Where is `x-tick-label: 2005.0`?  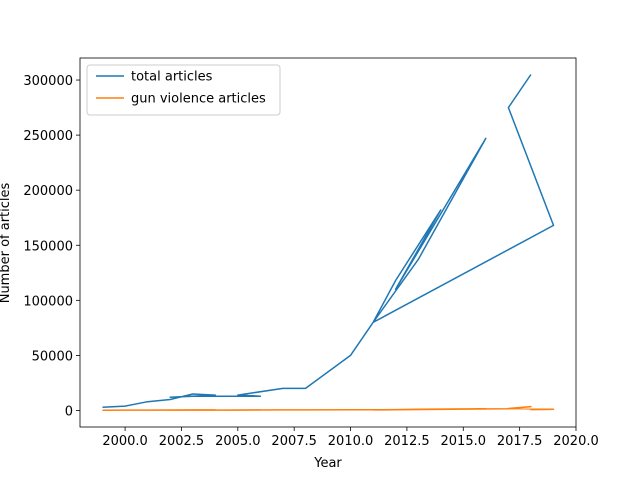 x-tick-label: 2005.0 is located at coordinates (238, 441).